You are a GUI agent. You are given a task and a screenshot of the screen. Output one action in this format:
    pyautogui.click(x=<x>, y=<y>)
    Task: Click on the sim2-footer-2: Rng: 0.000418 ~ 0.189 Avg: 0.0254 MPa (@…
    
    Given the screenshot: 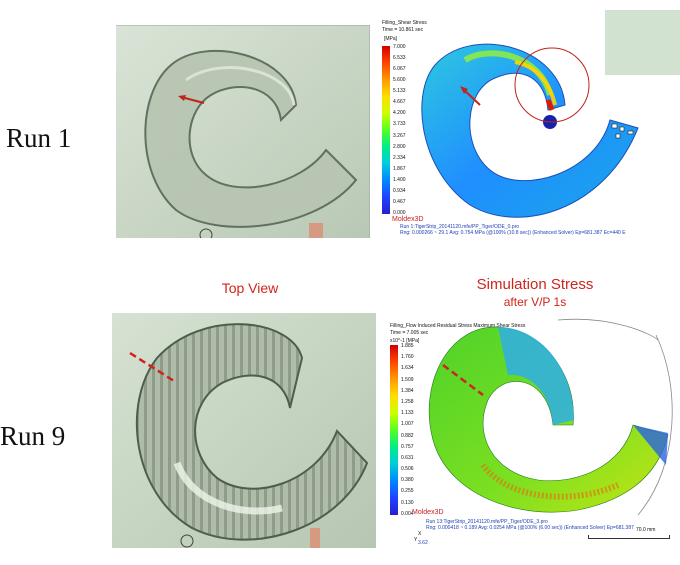 What is the action you would take?
    pyautogui.click(x=530, y=528)
    